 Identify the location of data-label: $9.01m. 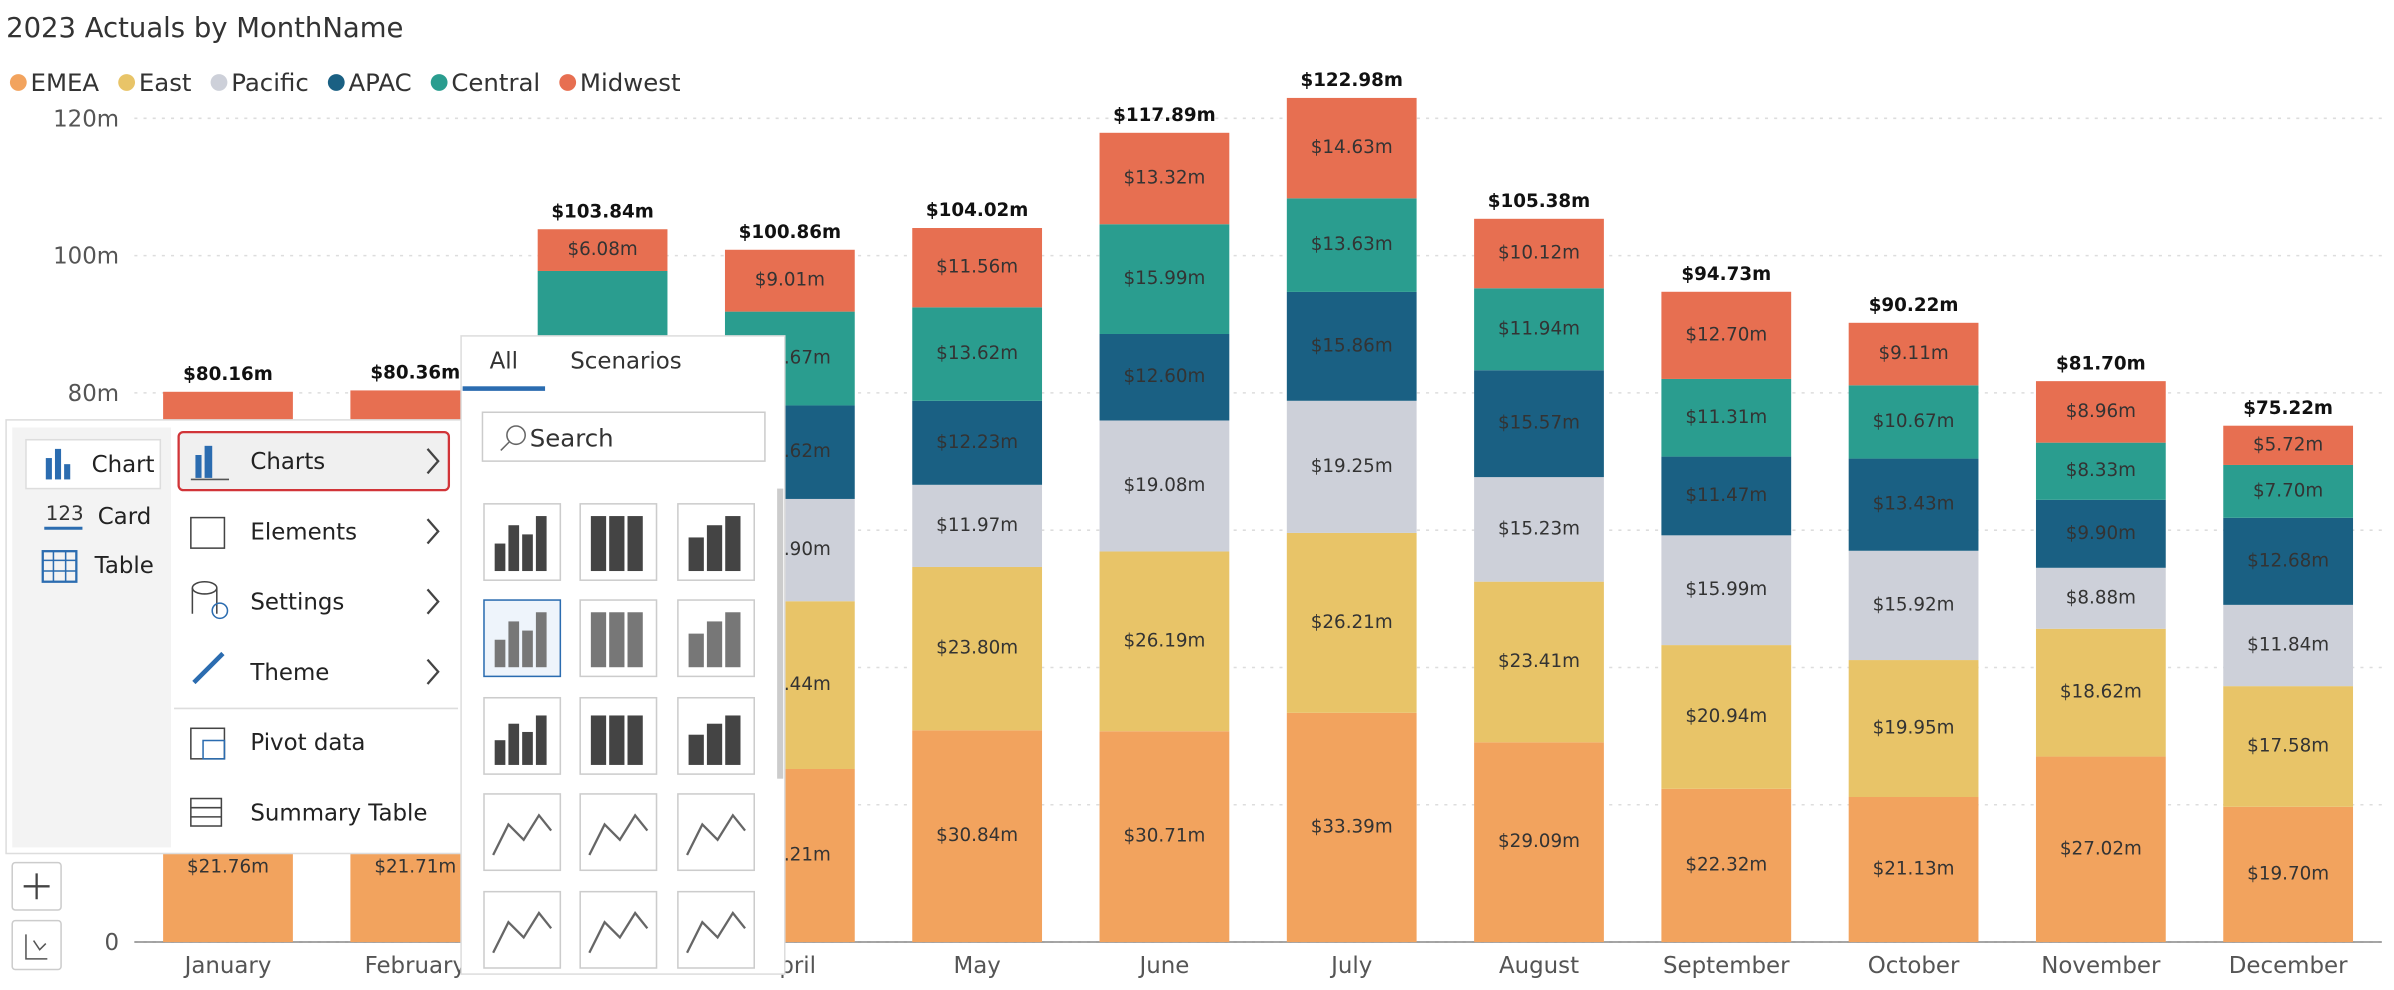
(790, 280).